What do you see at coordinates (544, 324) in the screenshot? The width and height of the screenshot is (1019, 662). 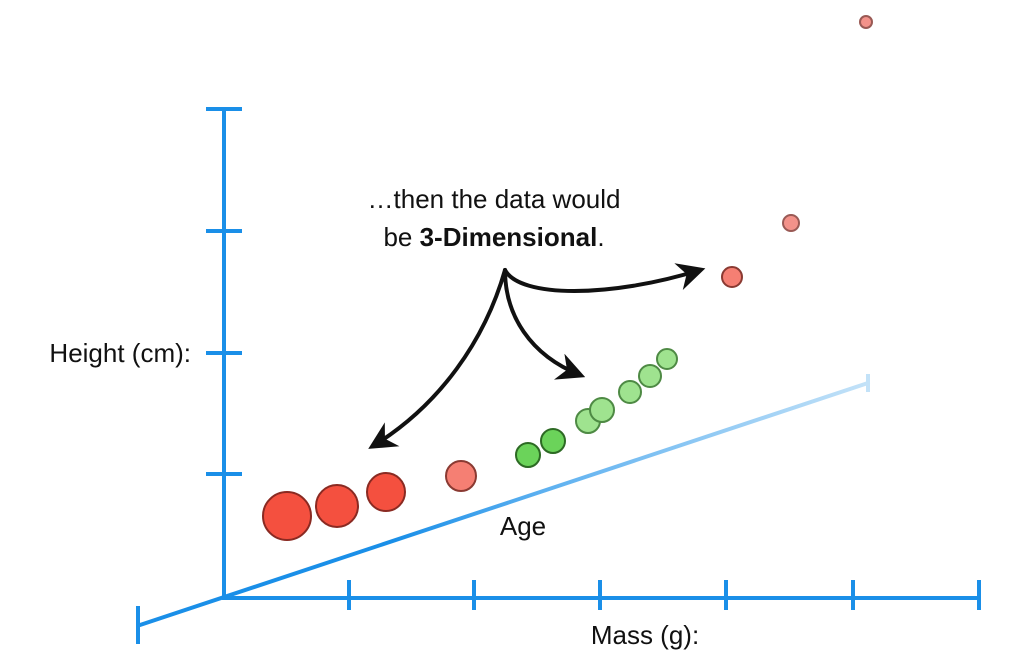 I see `arrow-to-green-points` at bounding box center [544, 324].